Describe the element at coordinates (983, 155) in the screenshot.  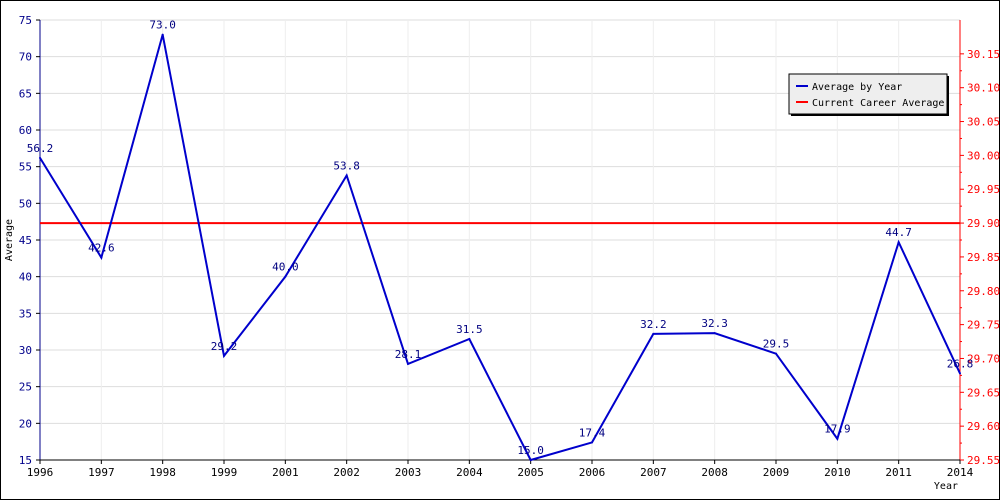
I see `right-tick-label: 30.00` at that location.